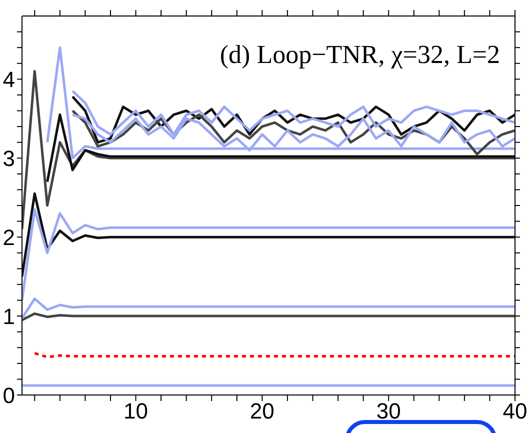 The image size is (528, 433). Describe the element at coordinates (8, 79) in the screenshot. I see `y-tick-label: 4` at that location.